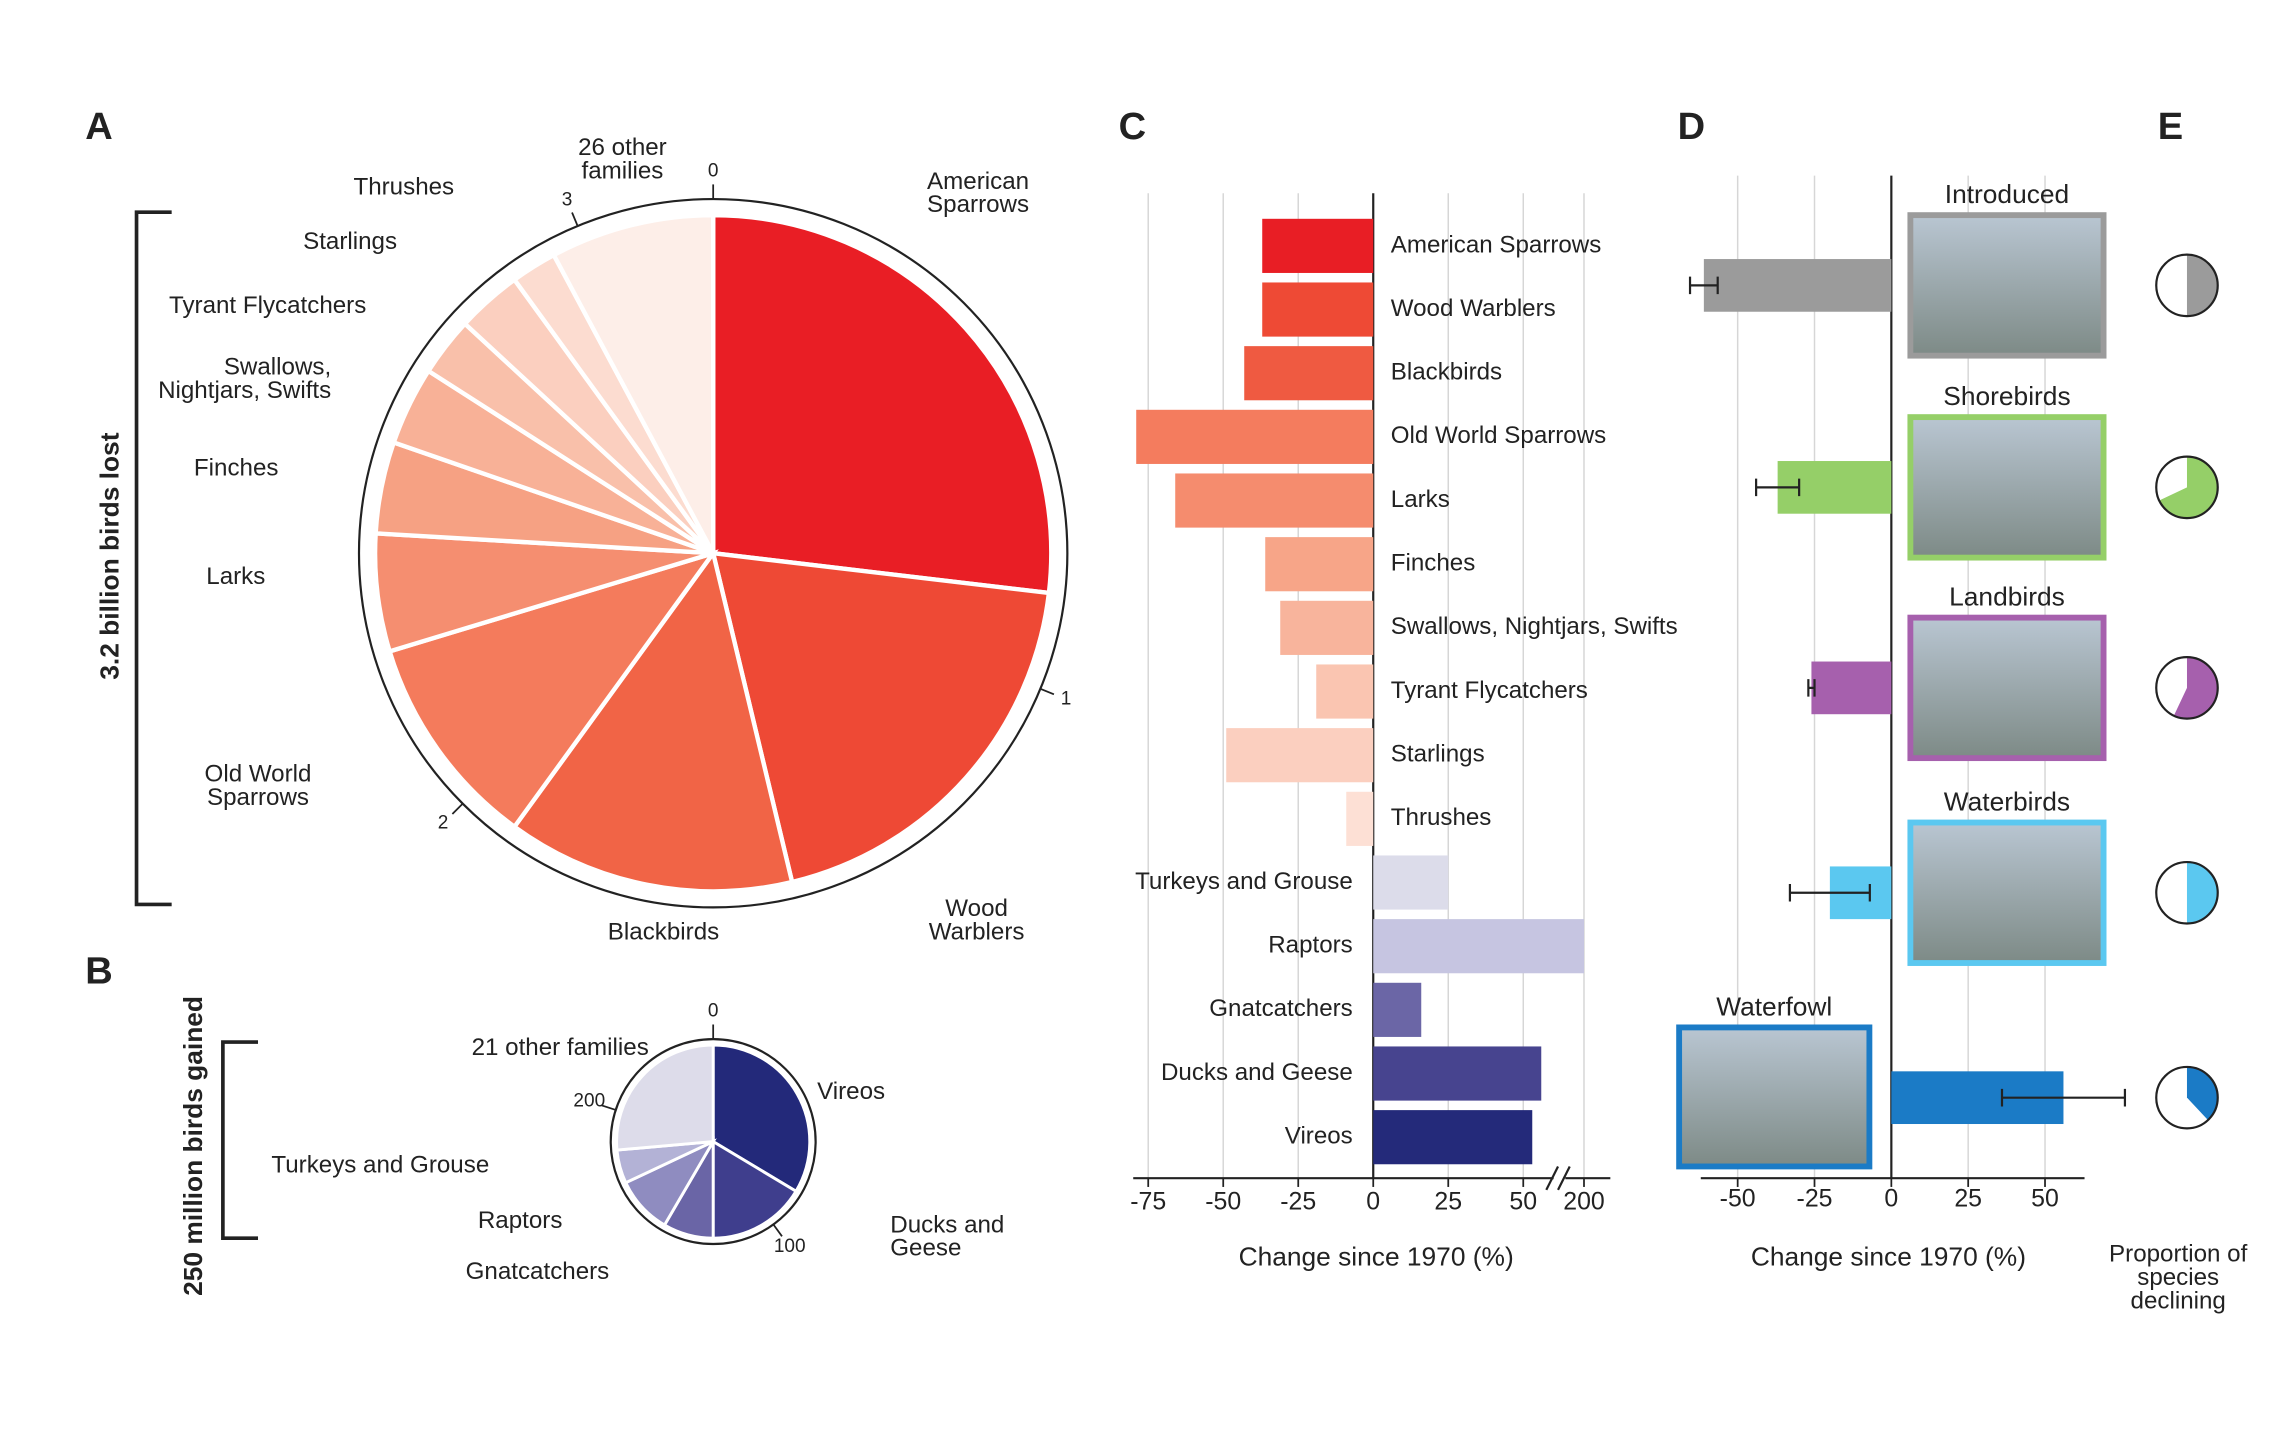 The image size is (2284, 1446). I want to click on x-tick-label: 200, so click(1584, 1202).